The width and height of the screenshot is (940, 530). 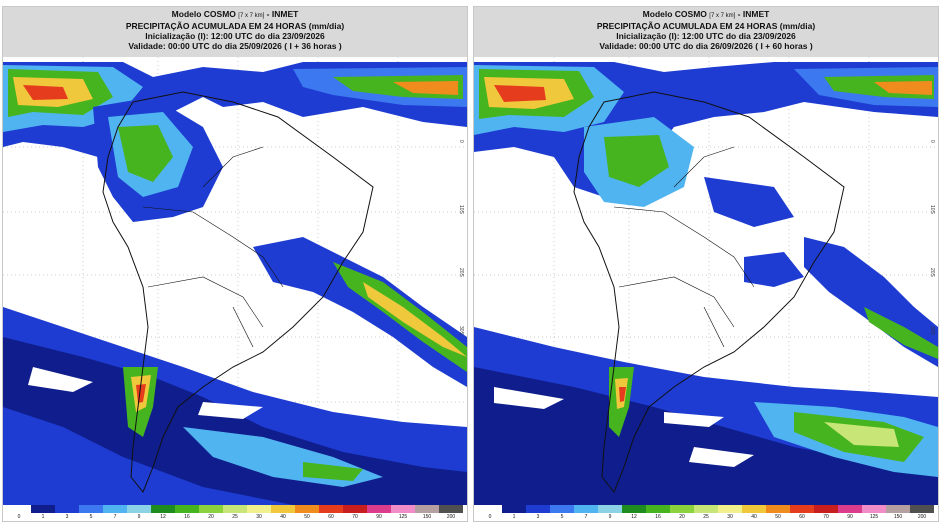 What do you see at coordinates (778, 517) in the screenshot?
I see `colorbar-label: 50` at bounding box center [778, 517].